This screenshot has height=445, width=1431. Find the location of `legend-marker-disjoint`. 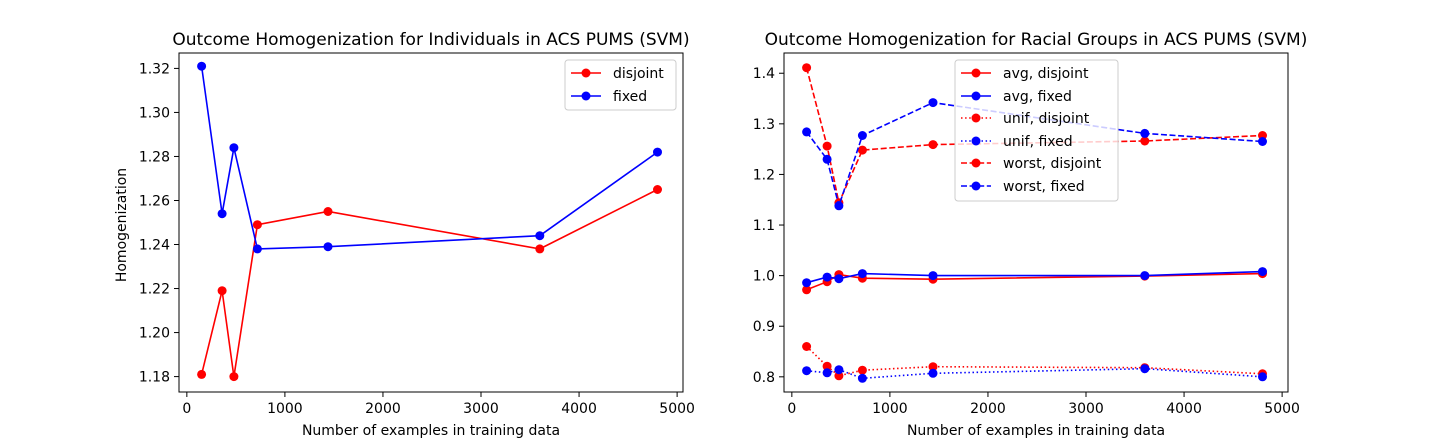

legend-marker-disjoint is located at coordinates (586, 73).